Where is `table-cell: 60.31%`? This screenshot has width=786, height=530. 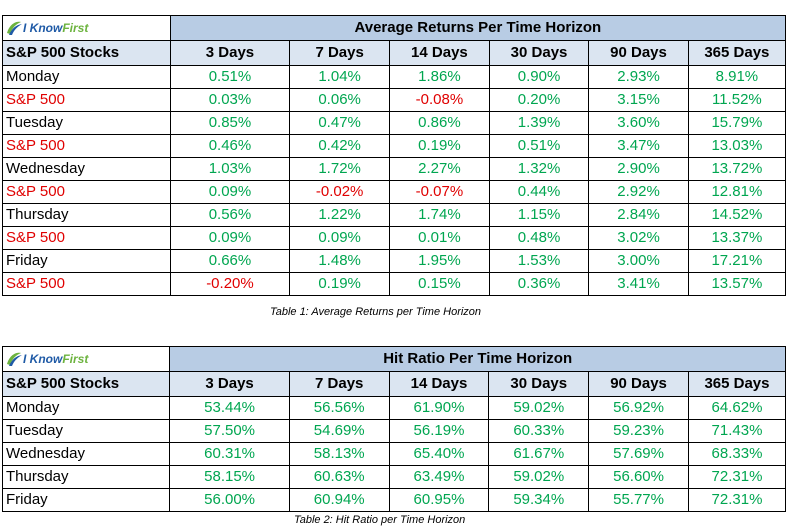 table-cell: 60.31% is located at coordinates (229, 454).